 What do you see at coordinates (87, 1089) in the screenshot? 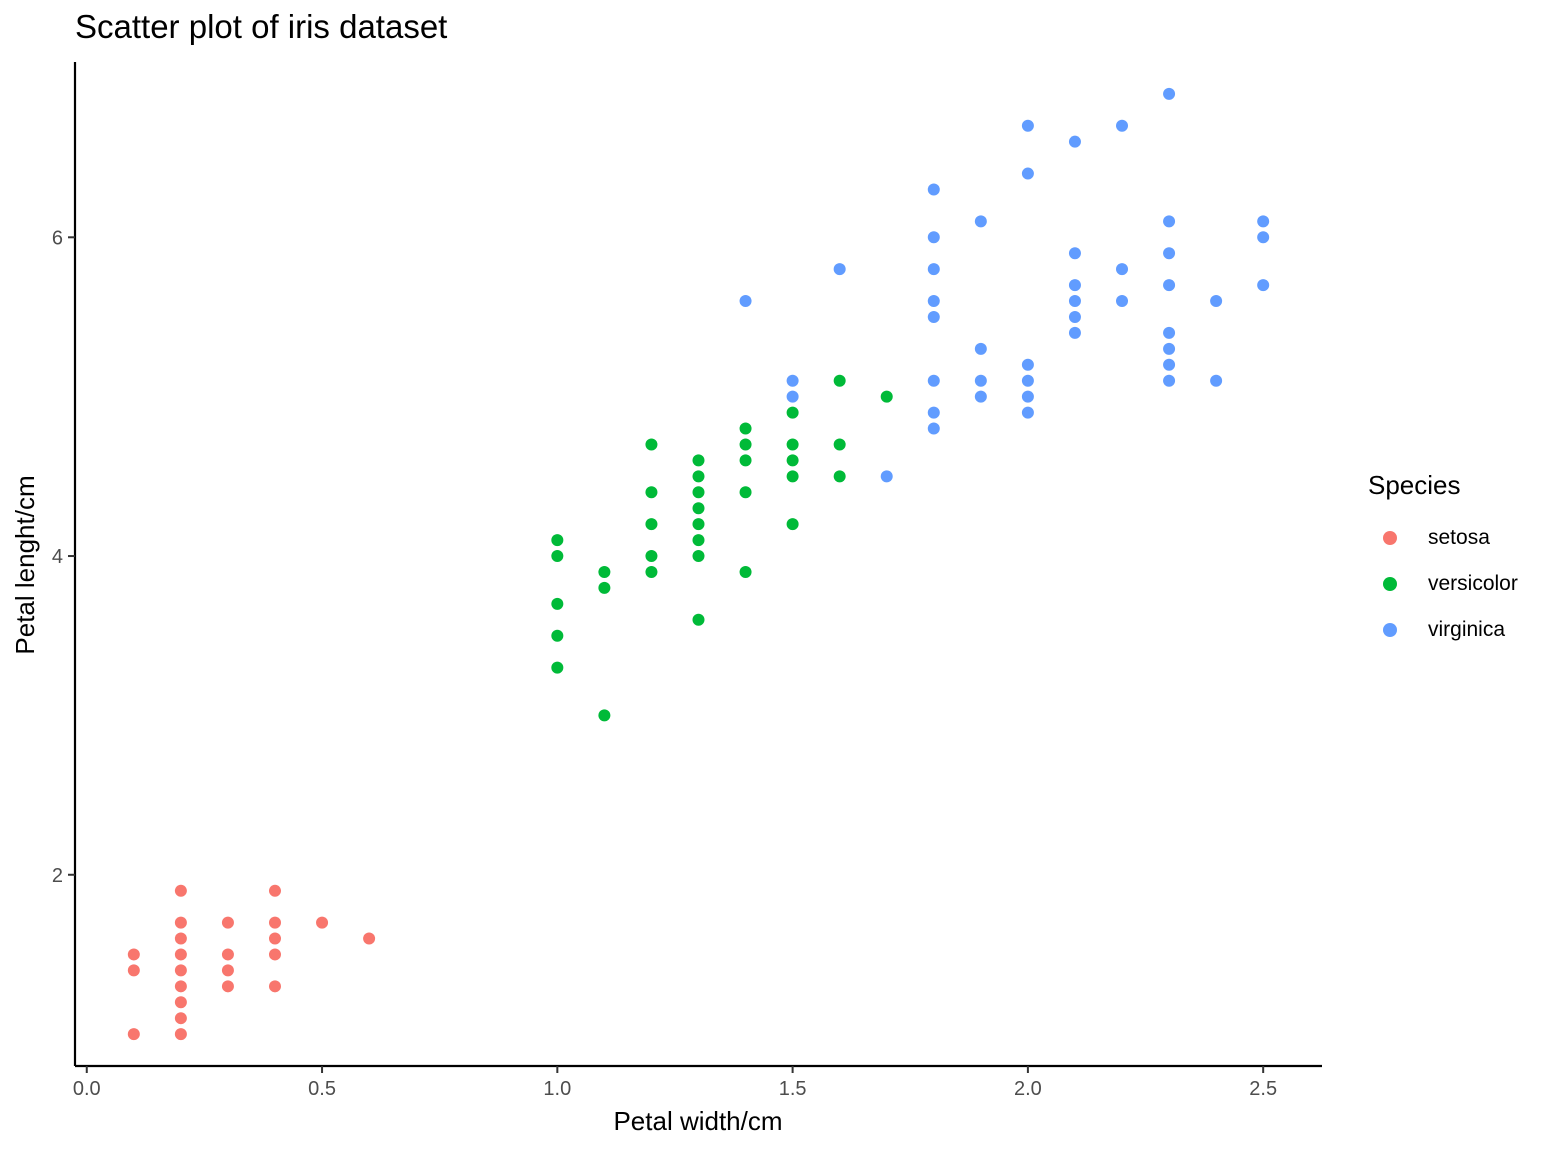
I see `x-tick-label: 0.0` at bounding box center [87, 1089].